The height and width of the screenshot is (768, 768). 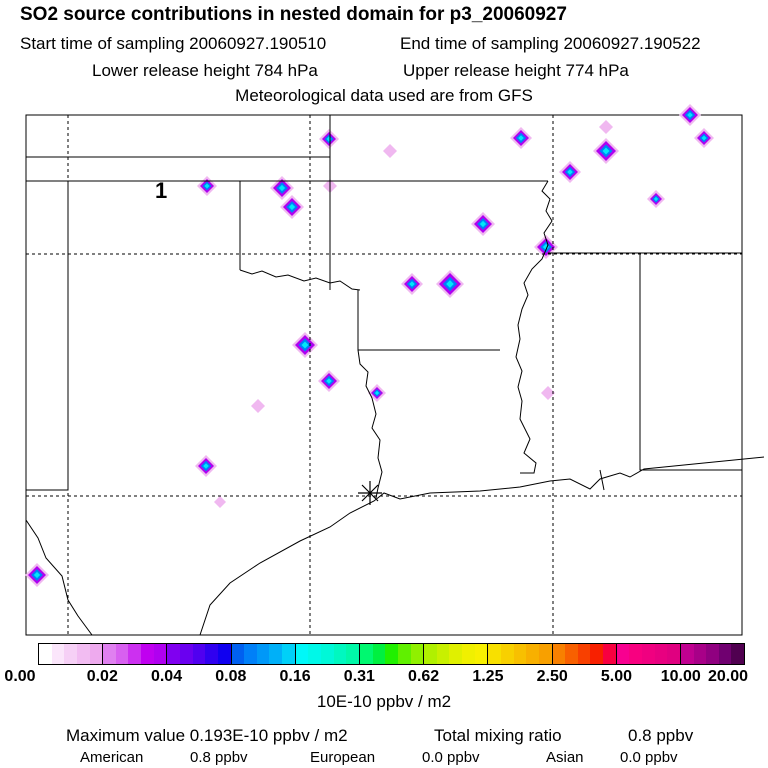 I want to click on colorbar-tick-label: 2.50, so click(x=552, y=676).